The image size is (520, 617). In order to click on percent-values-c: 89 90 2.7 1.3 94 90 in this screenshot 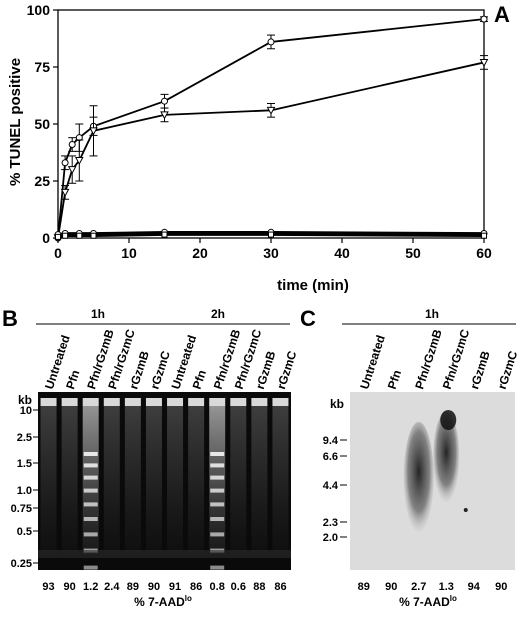, I will do `click(433, 587)`.